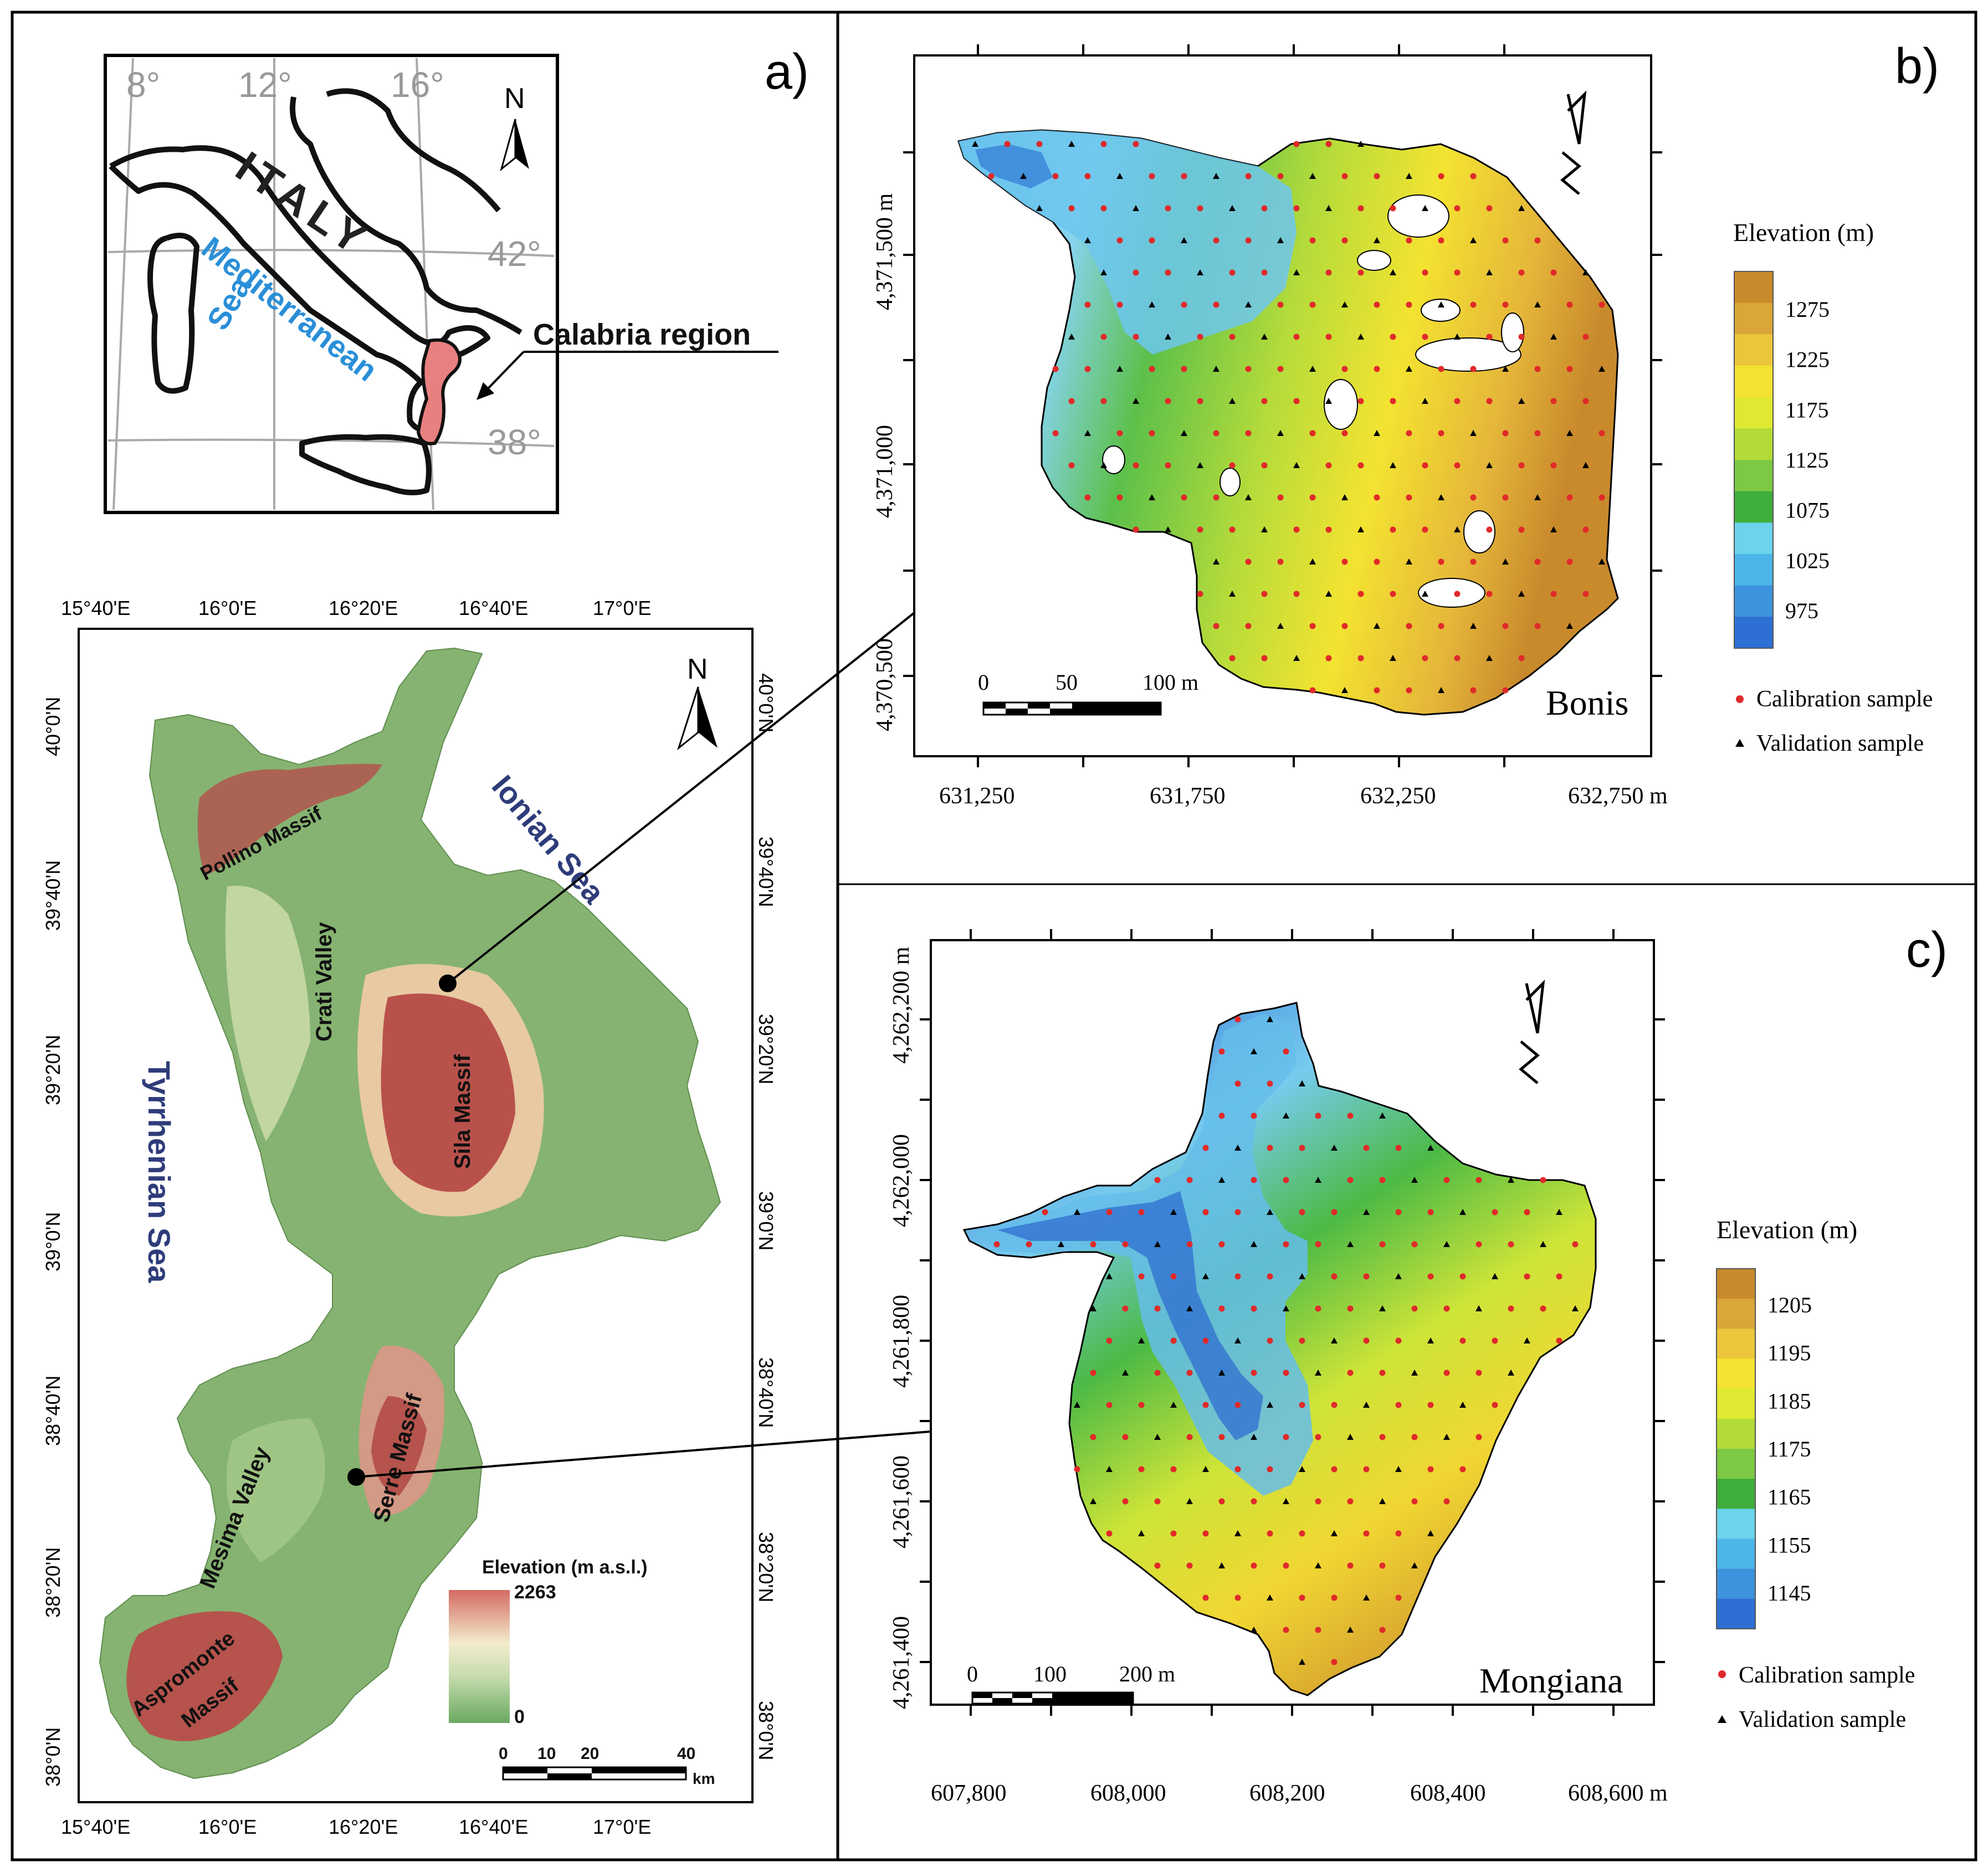 Image resolution: width=1988 pixels, height=1872 pixels. What do you see at coordinates (1170, 682) in the screenshot?
I see `svg-text: 100 m` at bounding box center [1170, 682].